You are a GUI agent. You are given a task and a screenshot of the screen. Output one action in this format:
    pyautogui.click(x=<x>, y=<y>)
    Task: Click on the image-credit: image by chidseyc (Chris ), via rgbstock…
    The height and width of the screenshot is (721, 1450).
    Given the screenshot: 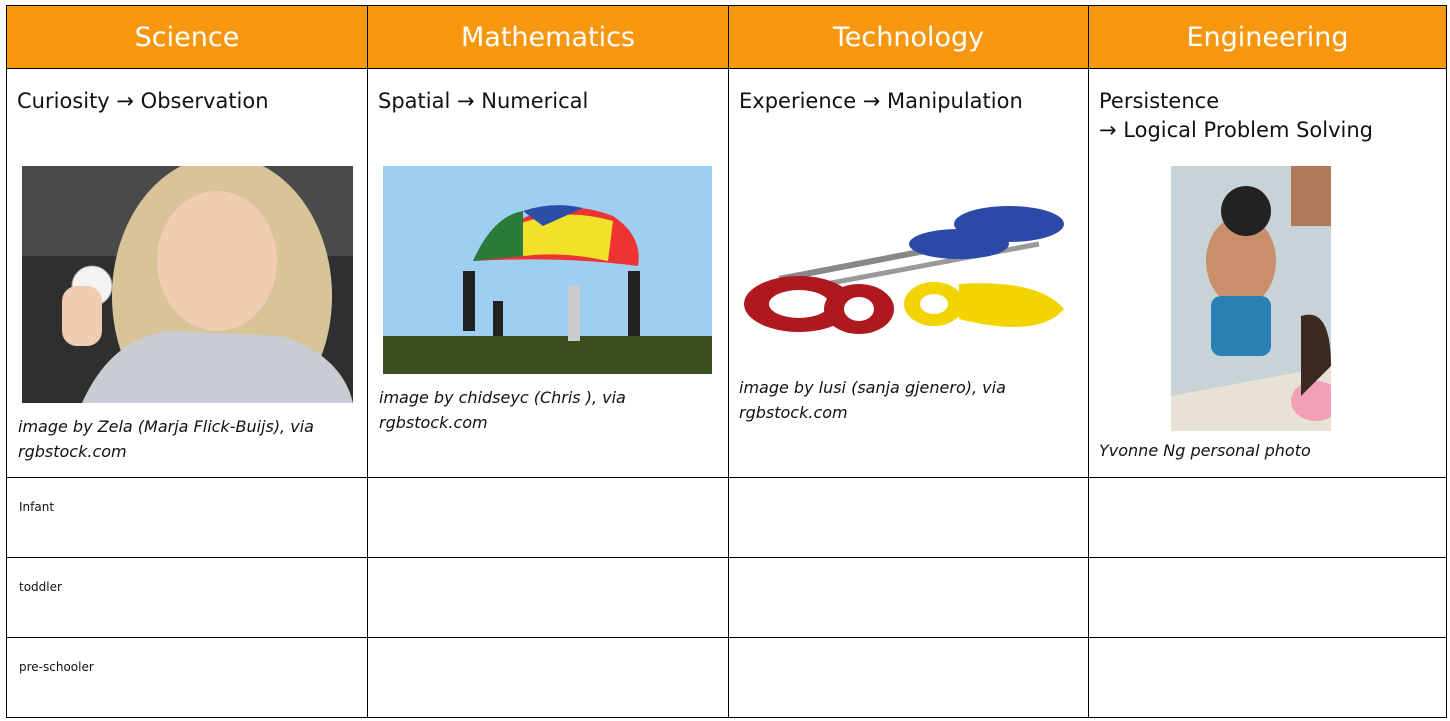 What is the action you would take?
    pyautogui.click(x=502, y=410)
    